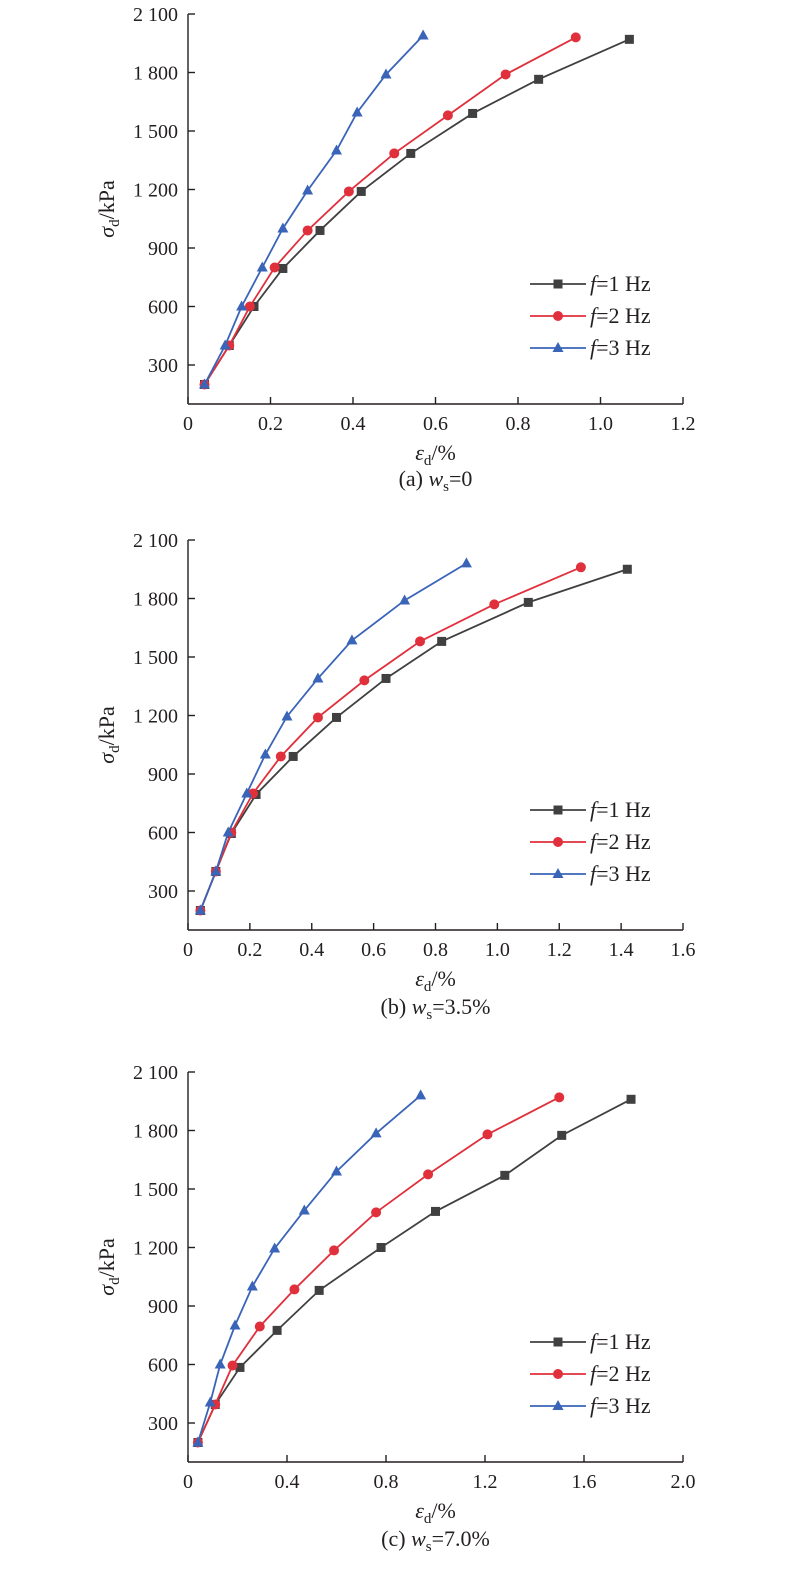 The height and width of the screenshot is (1590, 800). What do you see at coordinates (436, 480) in the screenshot?
I see `panel-caption: (a) ws=0` at bounding box center [436, 480].